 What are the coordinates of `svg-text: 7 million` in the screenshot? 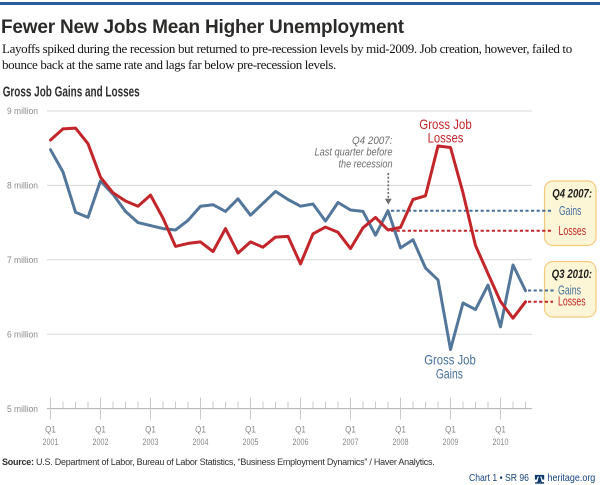 It's located at (22, 260).